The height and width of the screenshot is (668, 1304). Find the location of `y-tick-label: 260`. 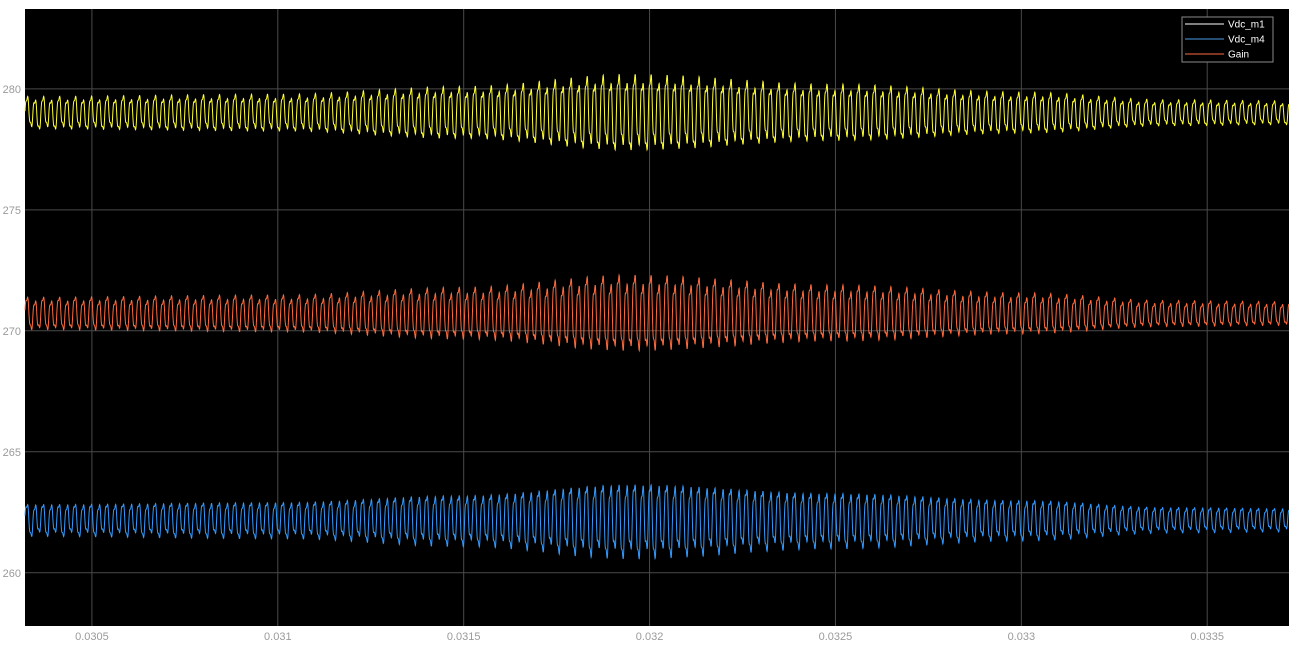

y-tick-label: 260 is located at coordinates (12, 574).